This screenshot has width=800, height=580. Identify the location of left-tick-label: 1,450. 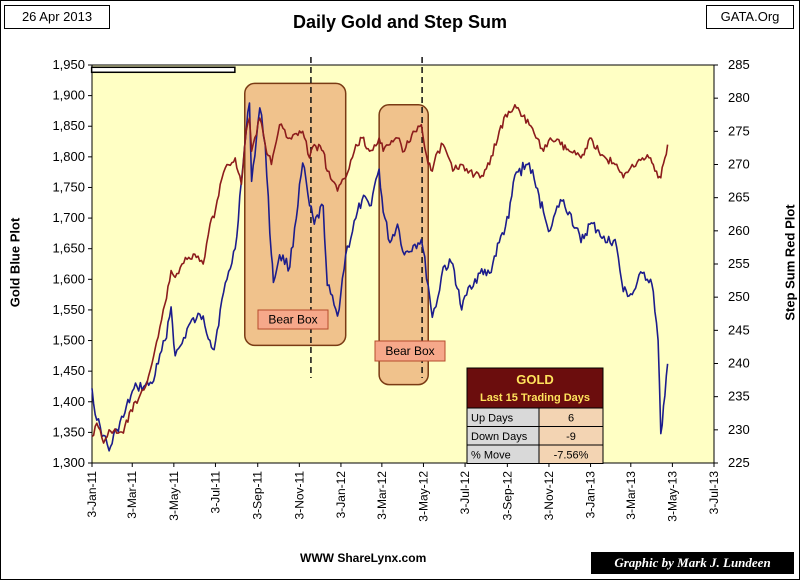
(68, 370).